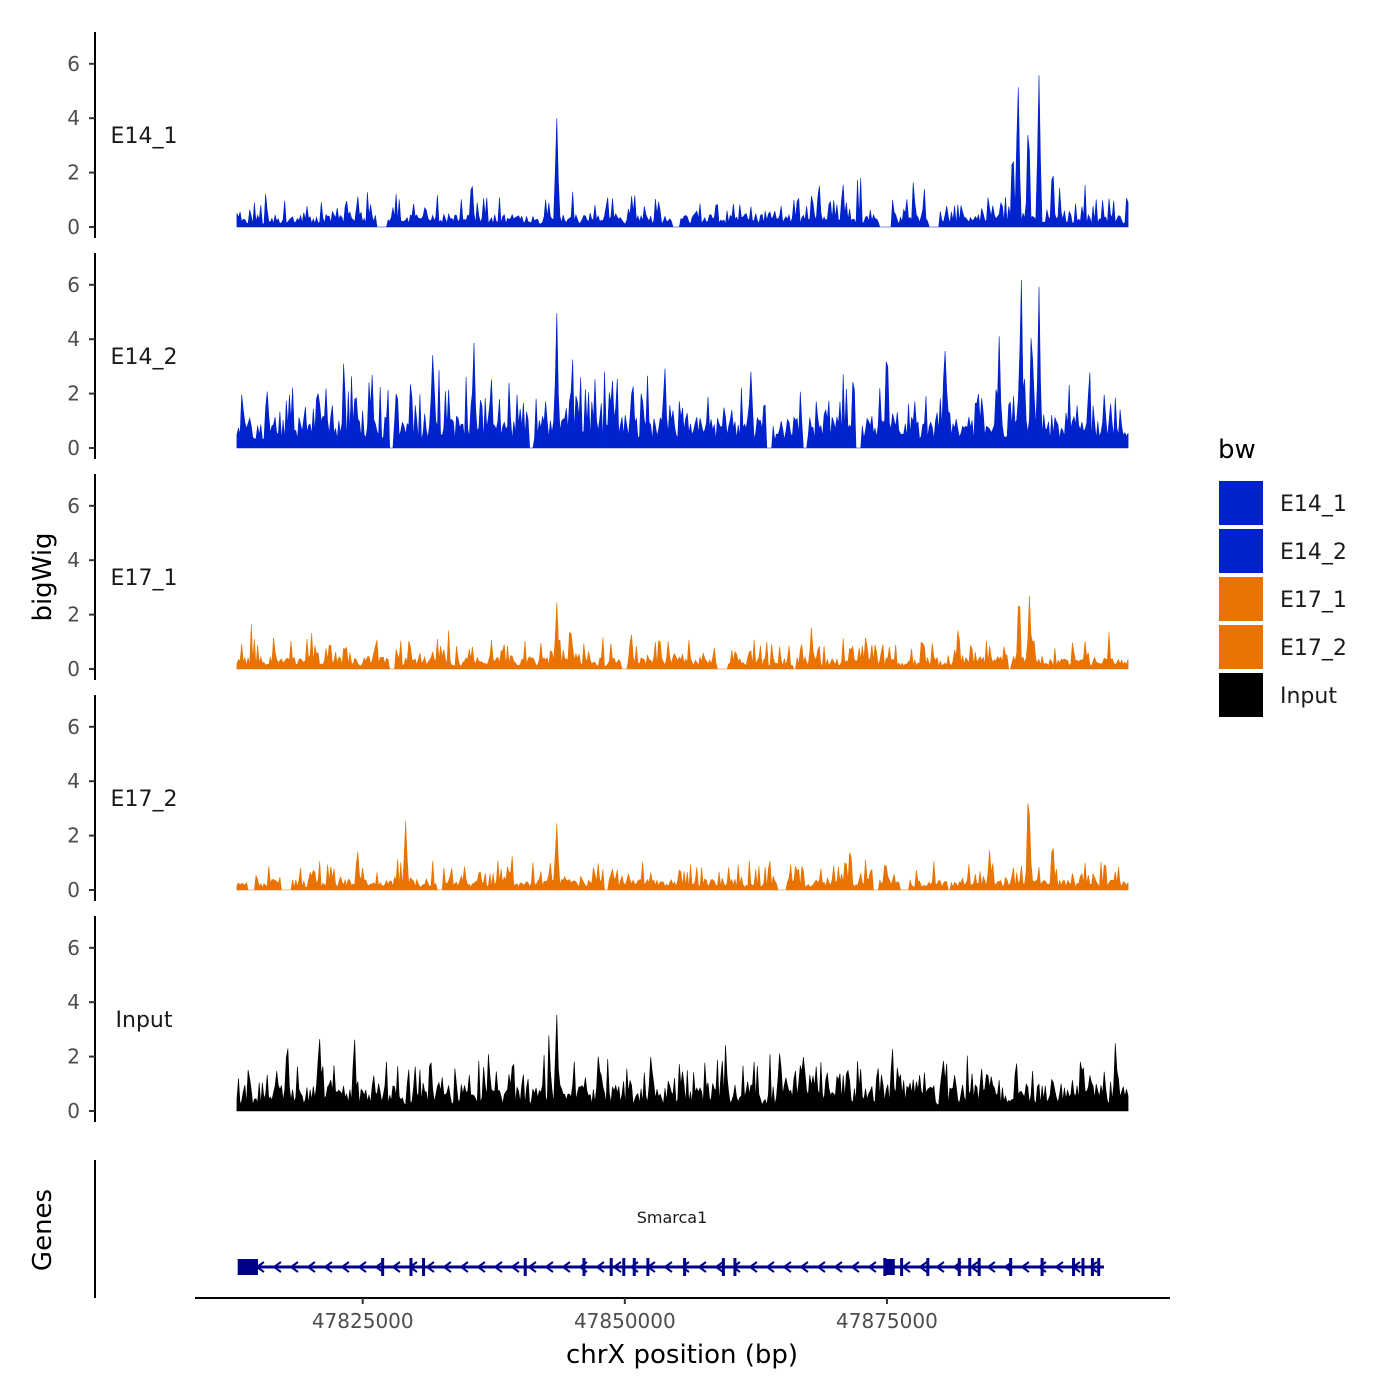 The height and width of the screenshot is (1400, 1400). I want to click on track-panel-e17-1: 0 2 4 6 E17_1, so click(598, 577).